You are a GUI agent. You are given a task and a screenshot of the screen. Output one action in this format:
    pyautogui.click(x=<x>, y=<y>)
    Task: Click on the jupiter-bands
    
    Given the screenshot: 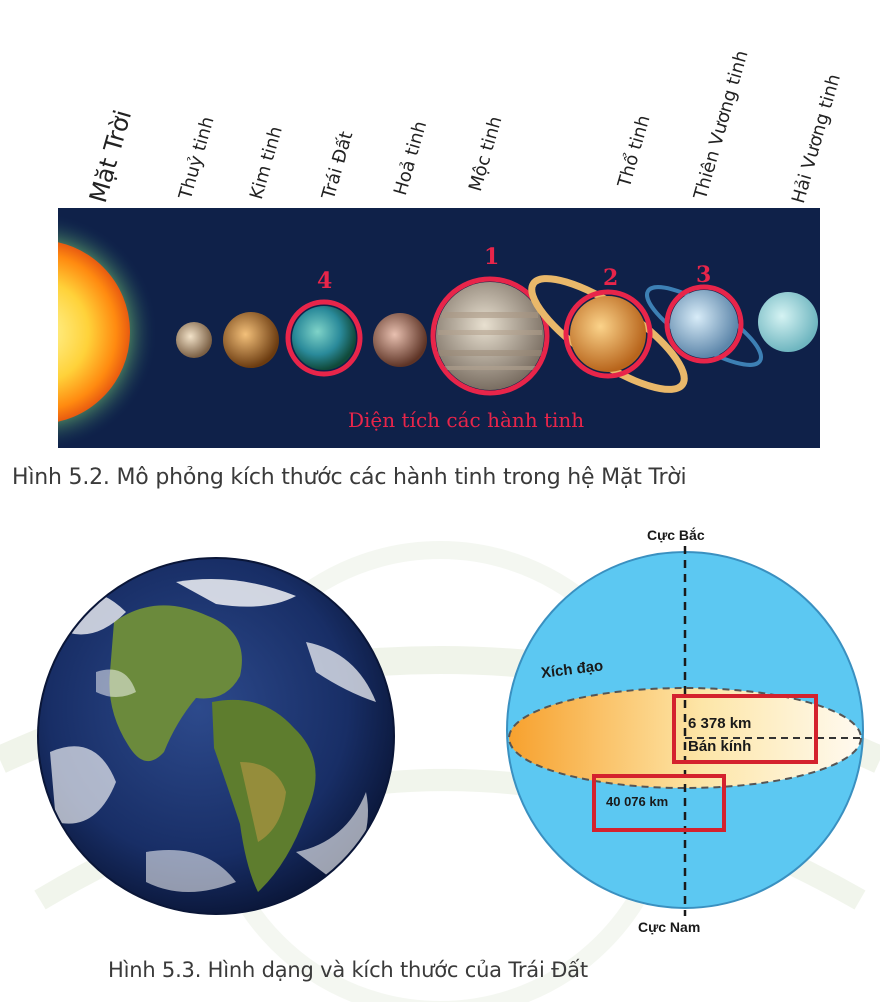 What is the action you would take?
    pyautogui.click(x=490, y=341)
    